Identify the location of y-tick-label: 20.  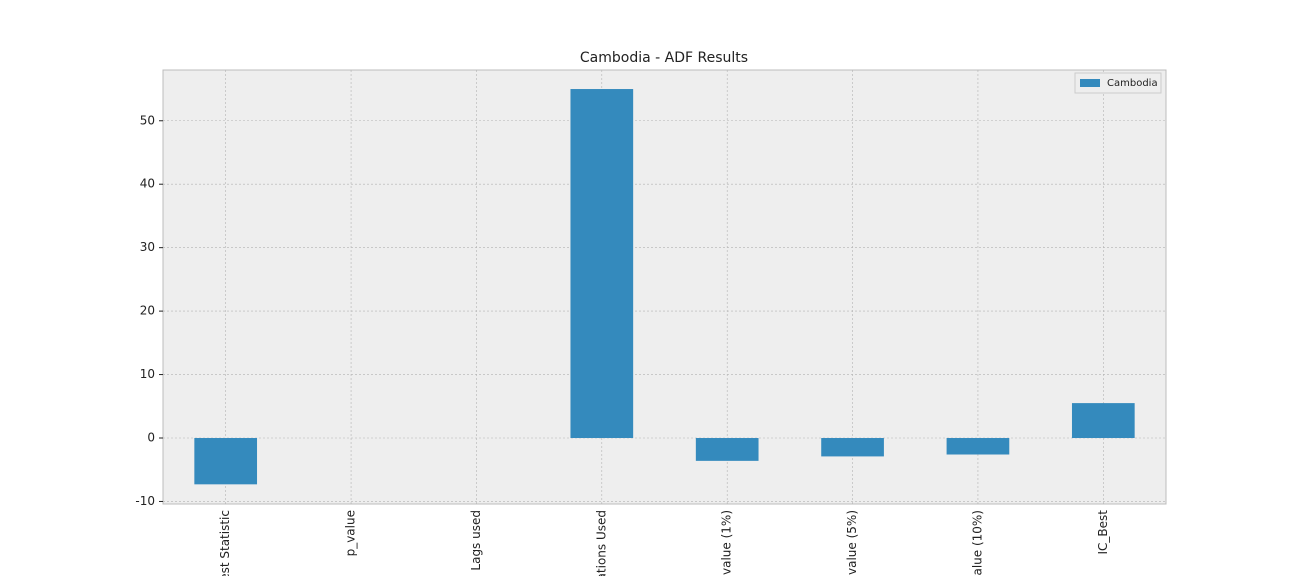
(147, 311).